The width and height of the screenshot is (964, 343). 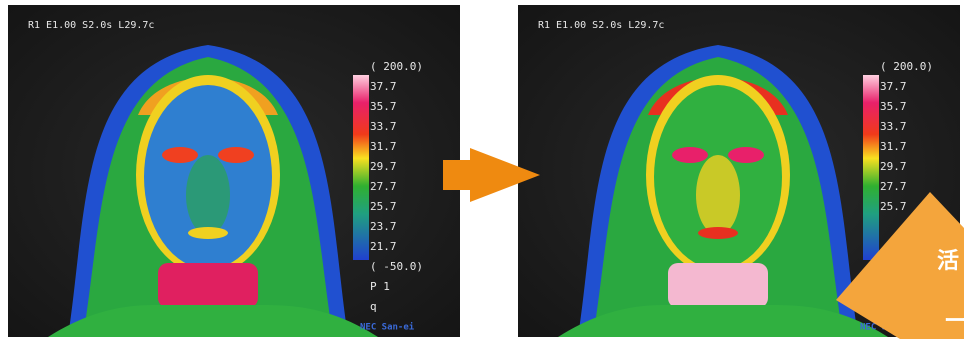 I want to click on badge-text: 活, so click(x=948, y=261).